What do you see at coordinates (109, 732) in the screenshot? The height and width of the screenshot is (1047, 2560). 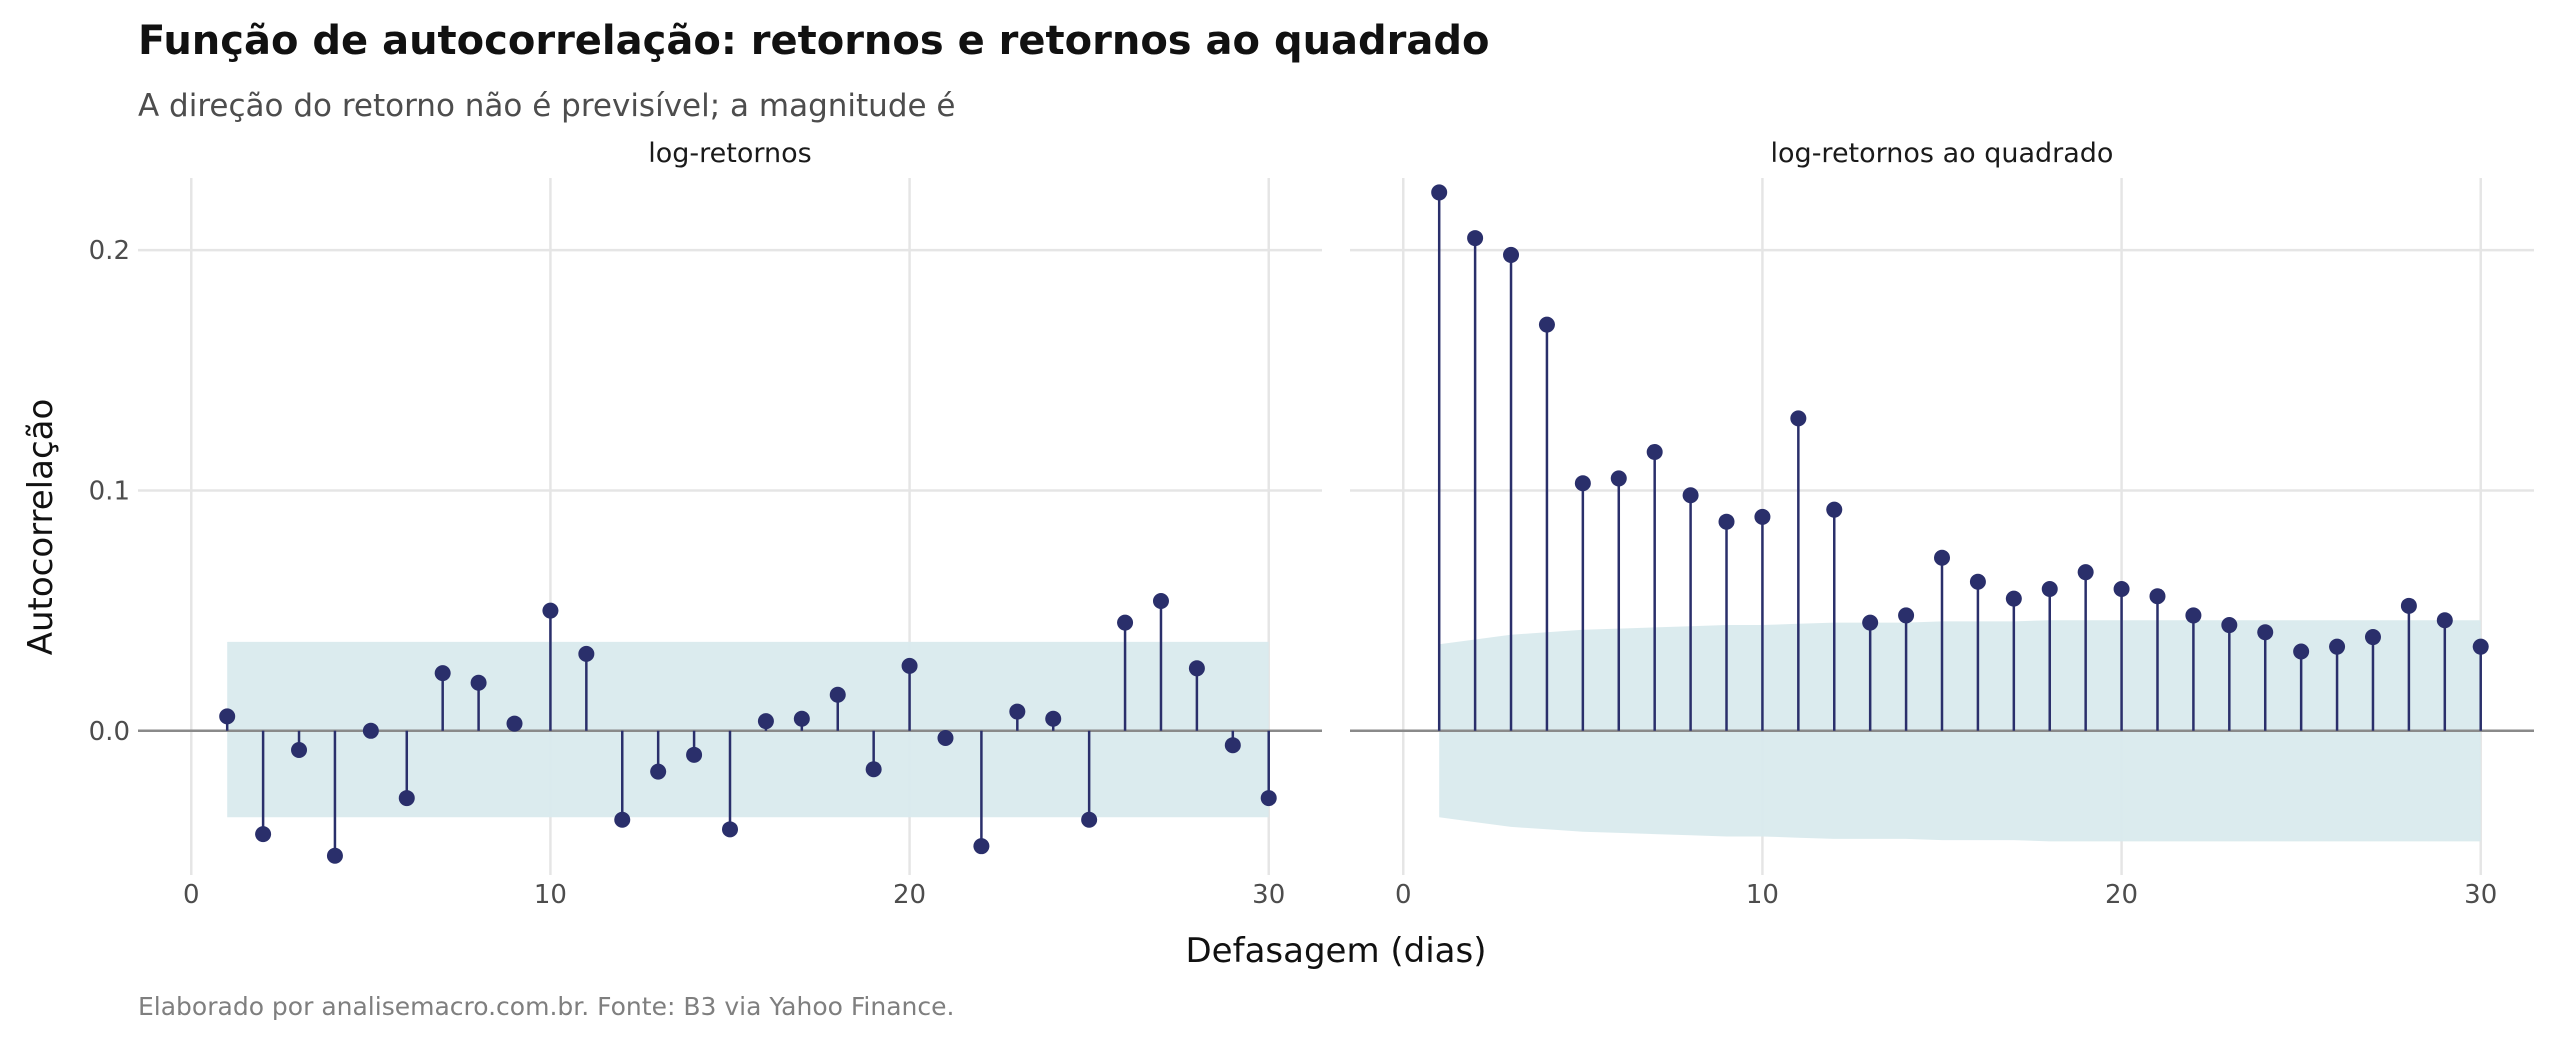 I see `y-tick-label: 0.0` at bounding box center [109, 732].